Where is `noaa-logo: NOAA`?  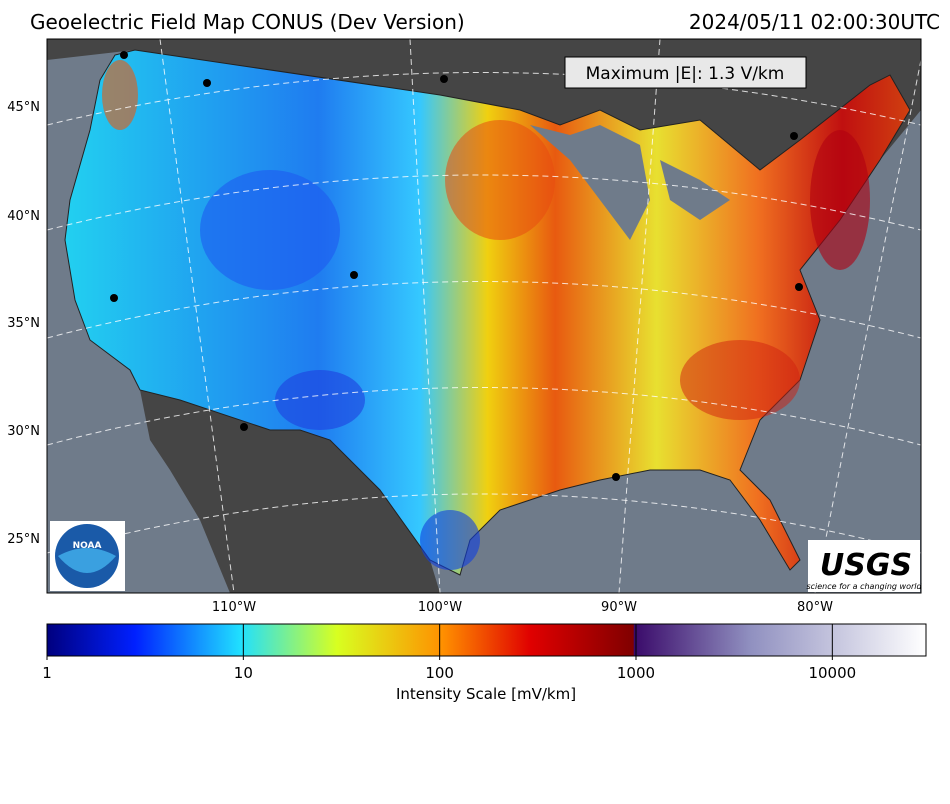 noaa-logo: NOAA is located at coordinates (87, 556).